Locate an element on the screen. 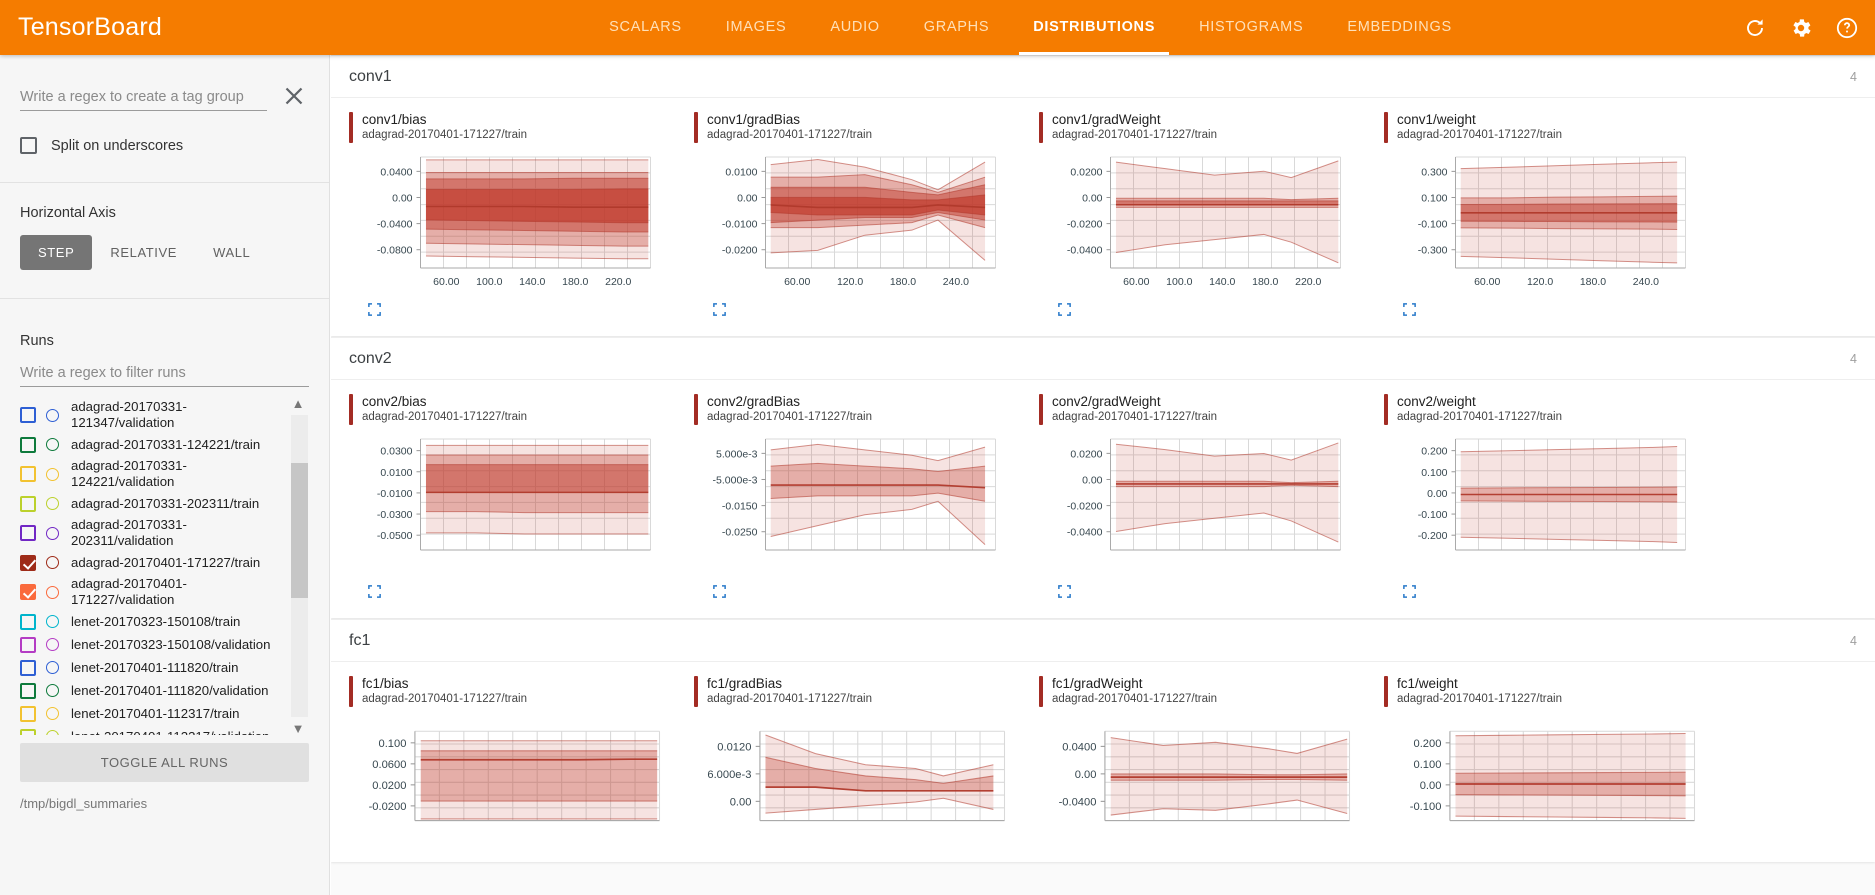  run-label: lenet-20170401-112317/train is located at coordinates (155, 713).